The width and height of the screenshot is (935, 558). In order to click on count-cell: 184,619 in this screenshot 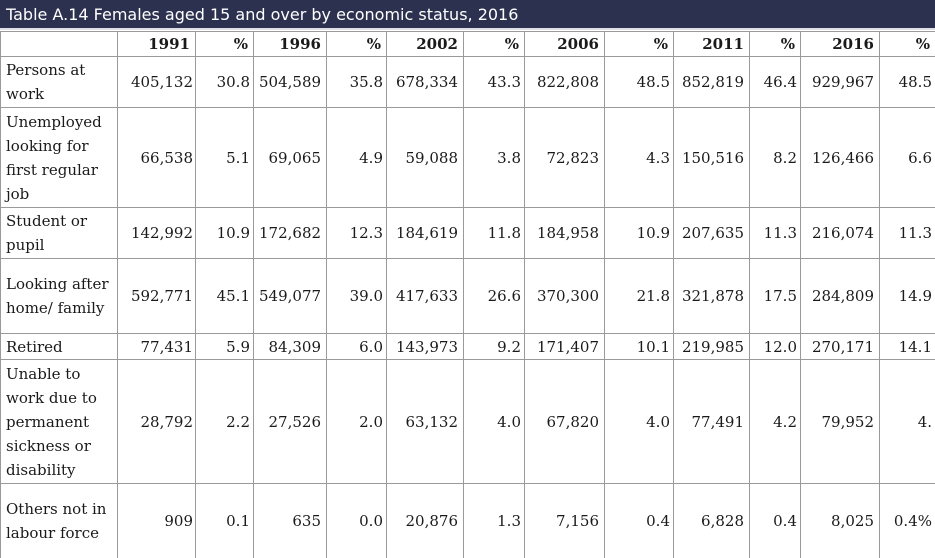, I will do `click(425, 233)`.